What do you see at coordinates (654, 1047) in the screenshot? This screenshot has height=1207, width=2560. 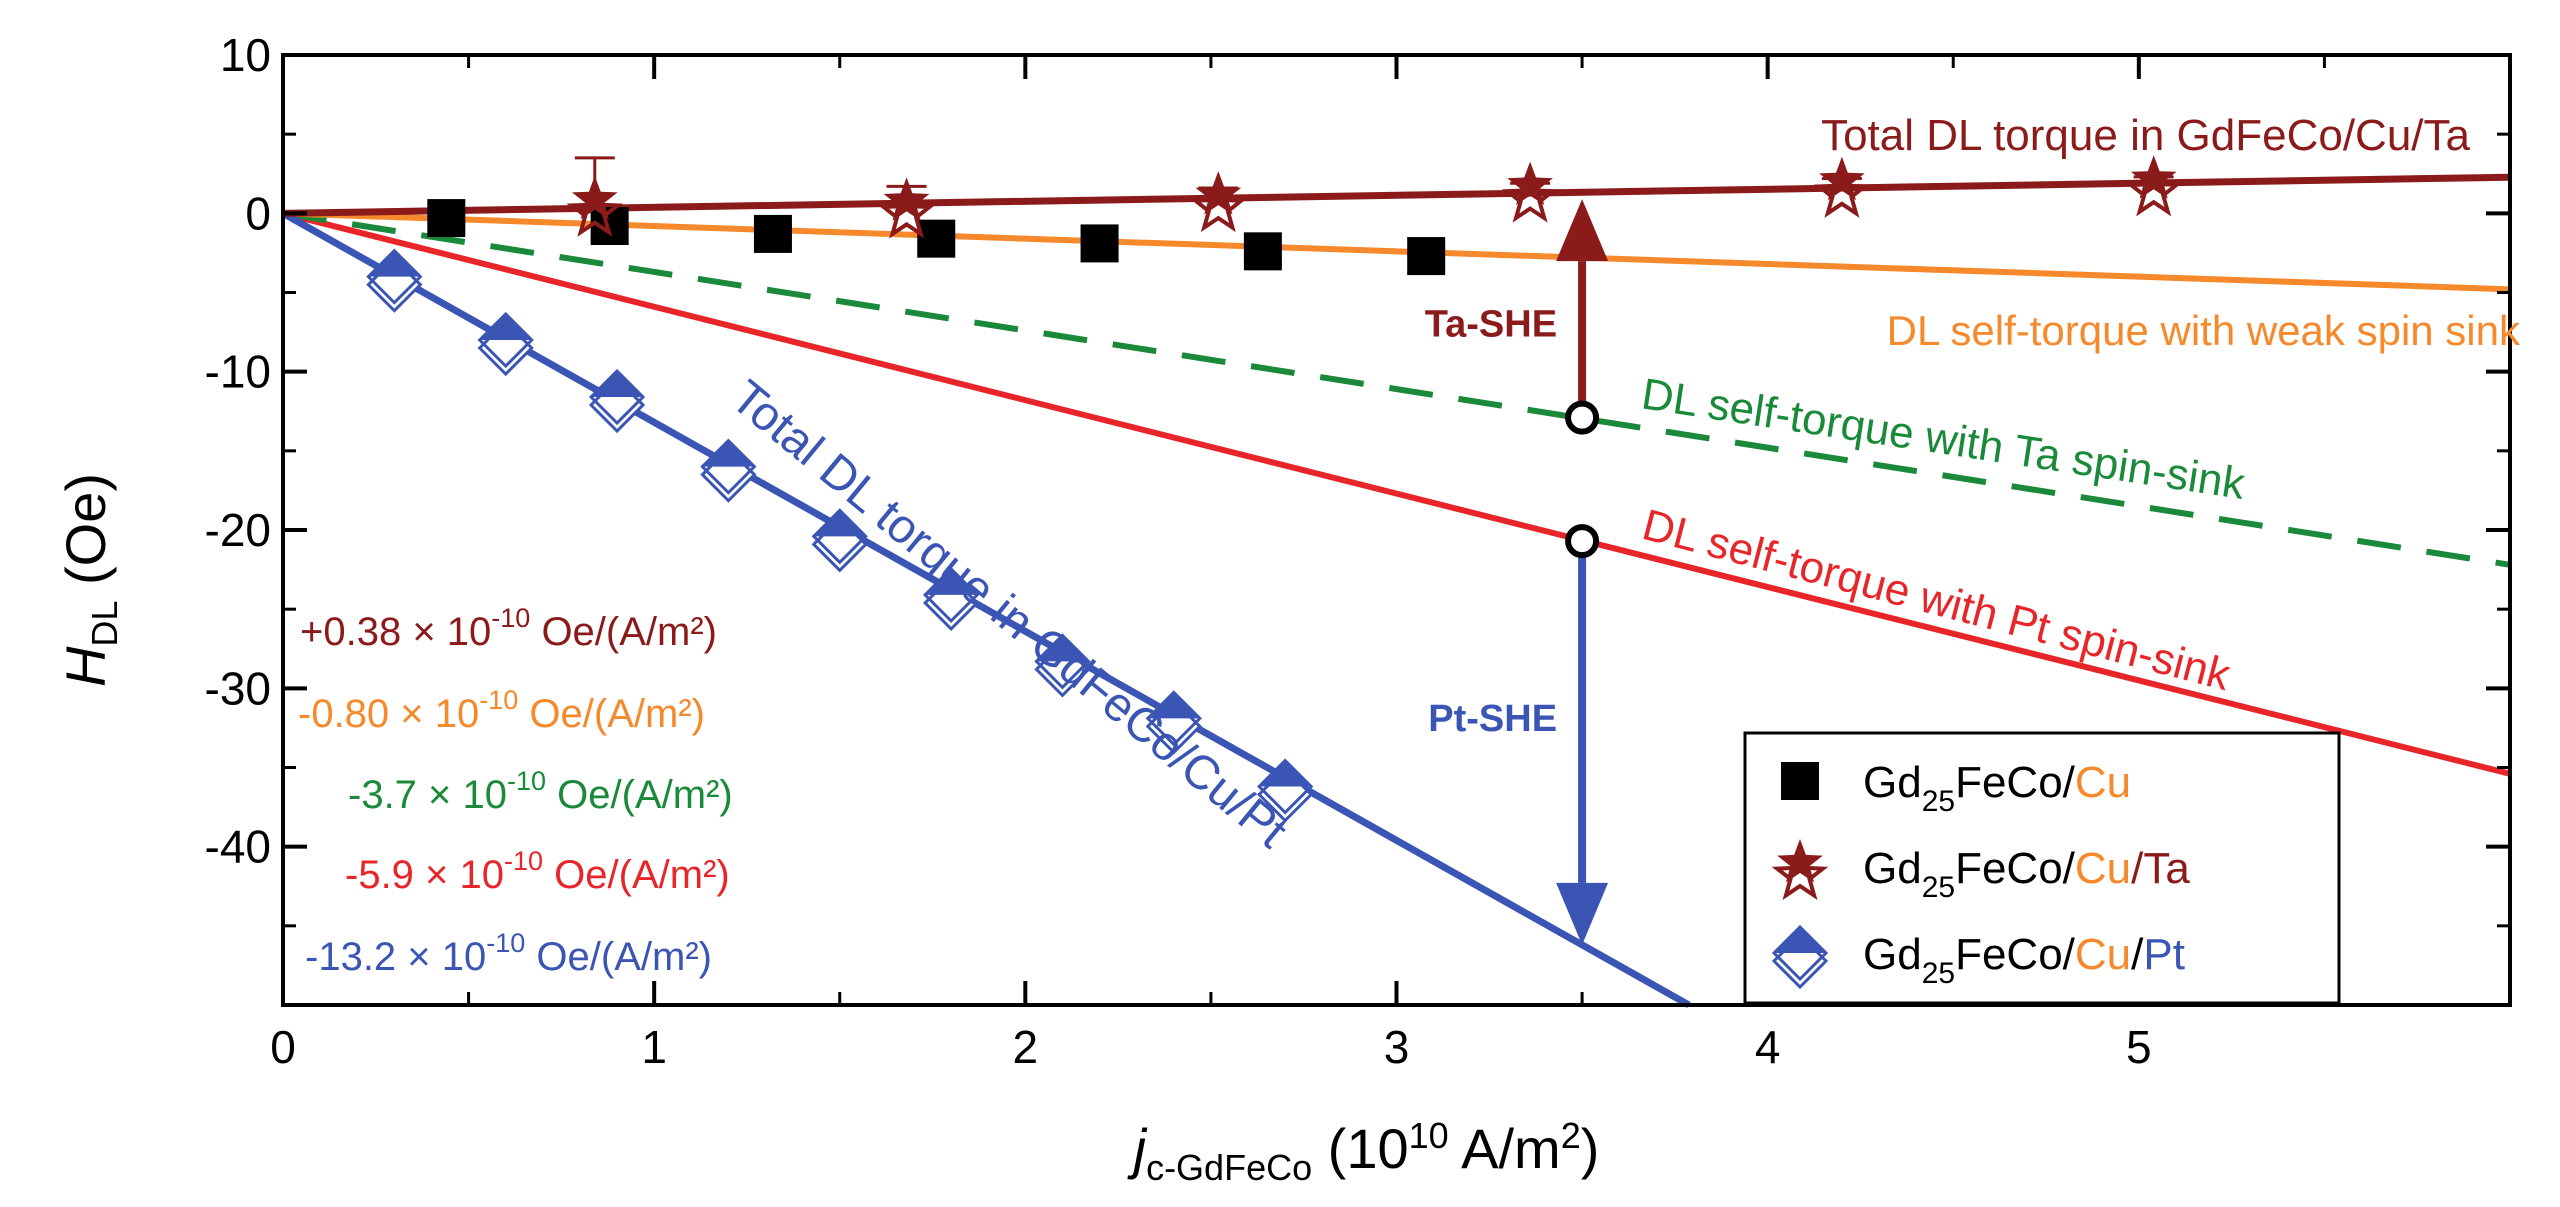 I see `x-tick-label: 1` at bounding box center [654, 1047].